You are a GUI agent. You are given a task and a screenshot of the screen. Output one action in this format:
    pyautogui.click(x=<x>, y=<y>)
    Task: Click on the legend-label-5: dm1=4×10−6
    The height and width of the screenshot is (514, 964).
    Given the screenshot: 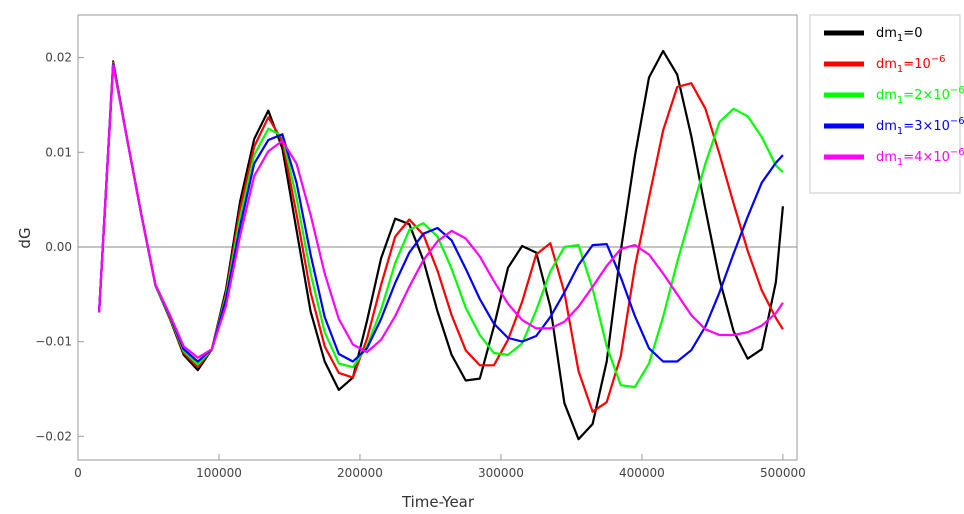 What is the action you would take?
    pyautogui.click(x=920, y=157)
    